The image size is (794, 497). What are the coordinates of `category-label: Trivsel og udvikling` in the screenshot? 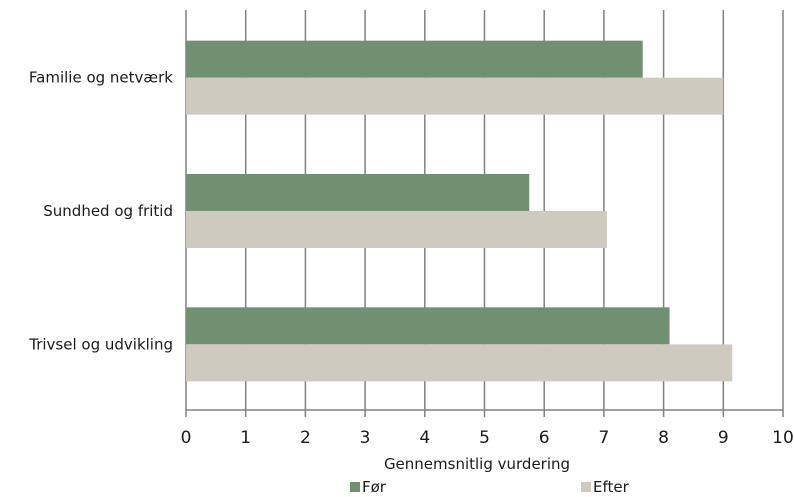 It's located at (100, 344).